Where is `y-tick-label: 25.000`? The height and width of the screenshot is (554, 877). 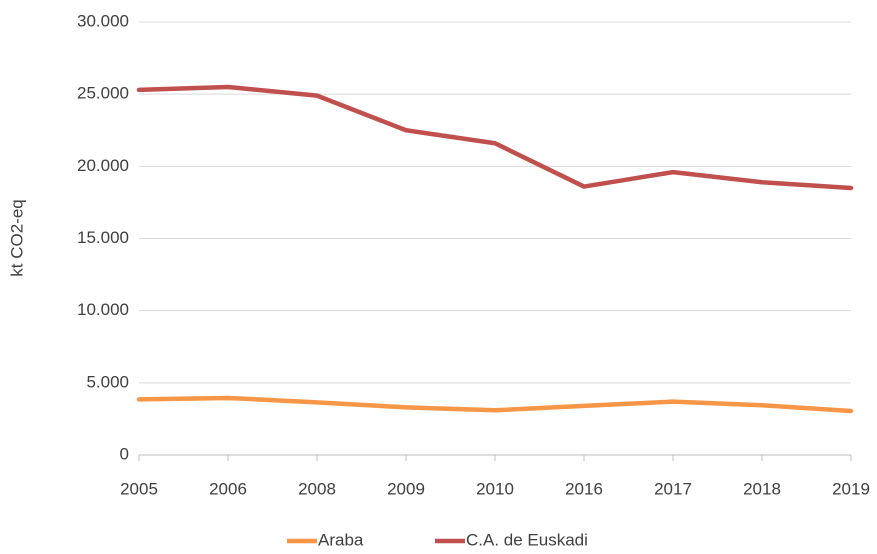
y-tick-label: 25.000 is located at coordinates (103, 93).